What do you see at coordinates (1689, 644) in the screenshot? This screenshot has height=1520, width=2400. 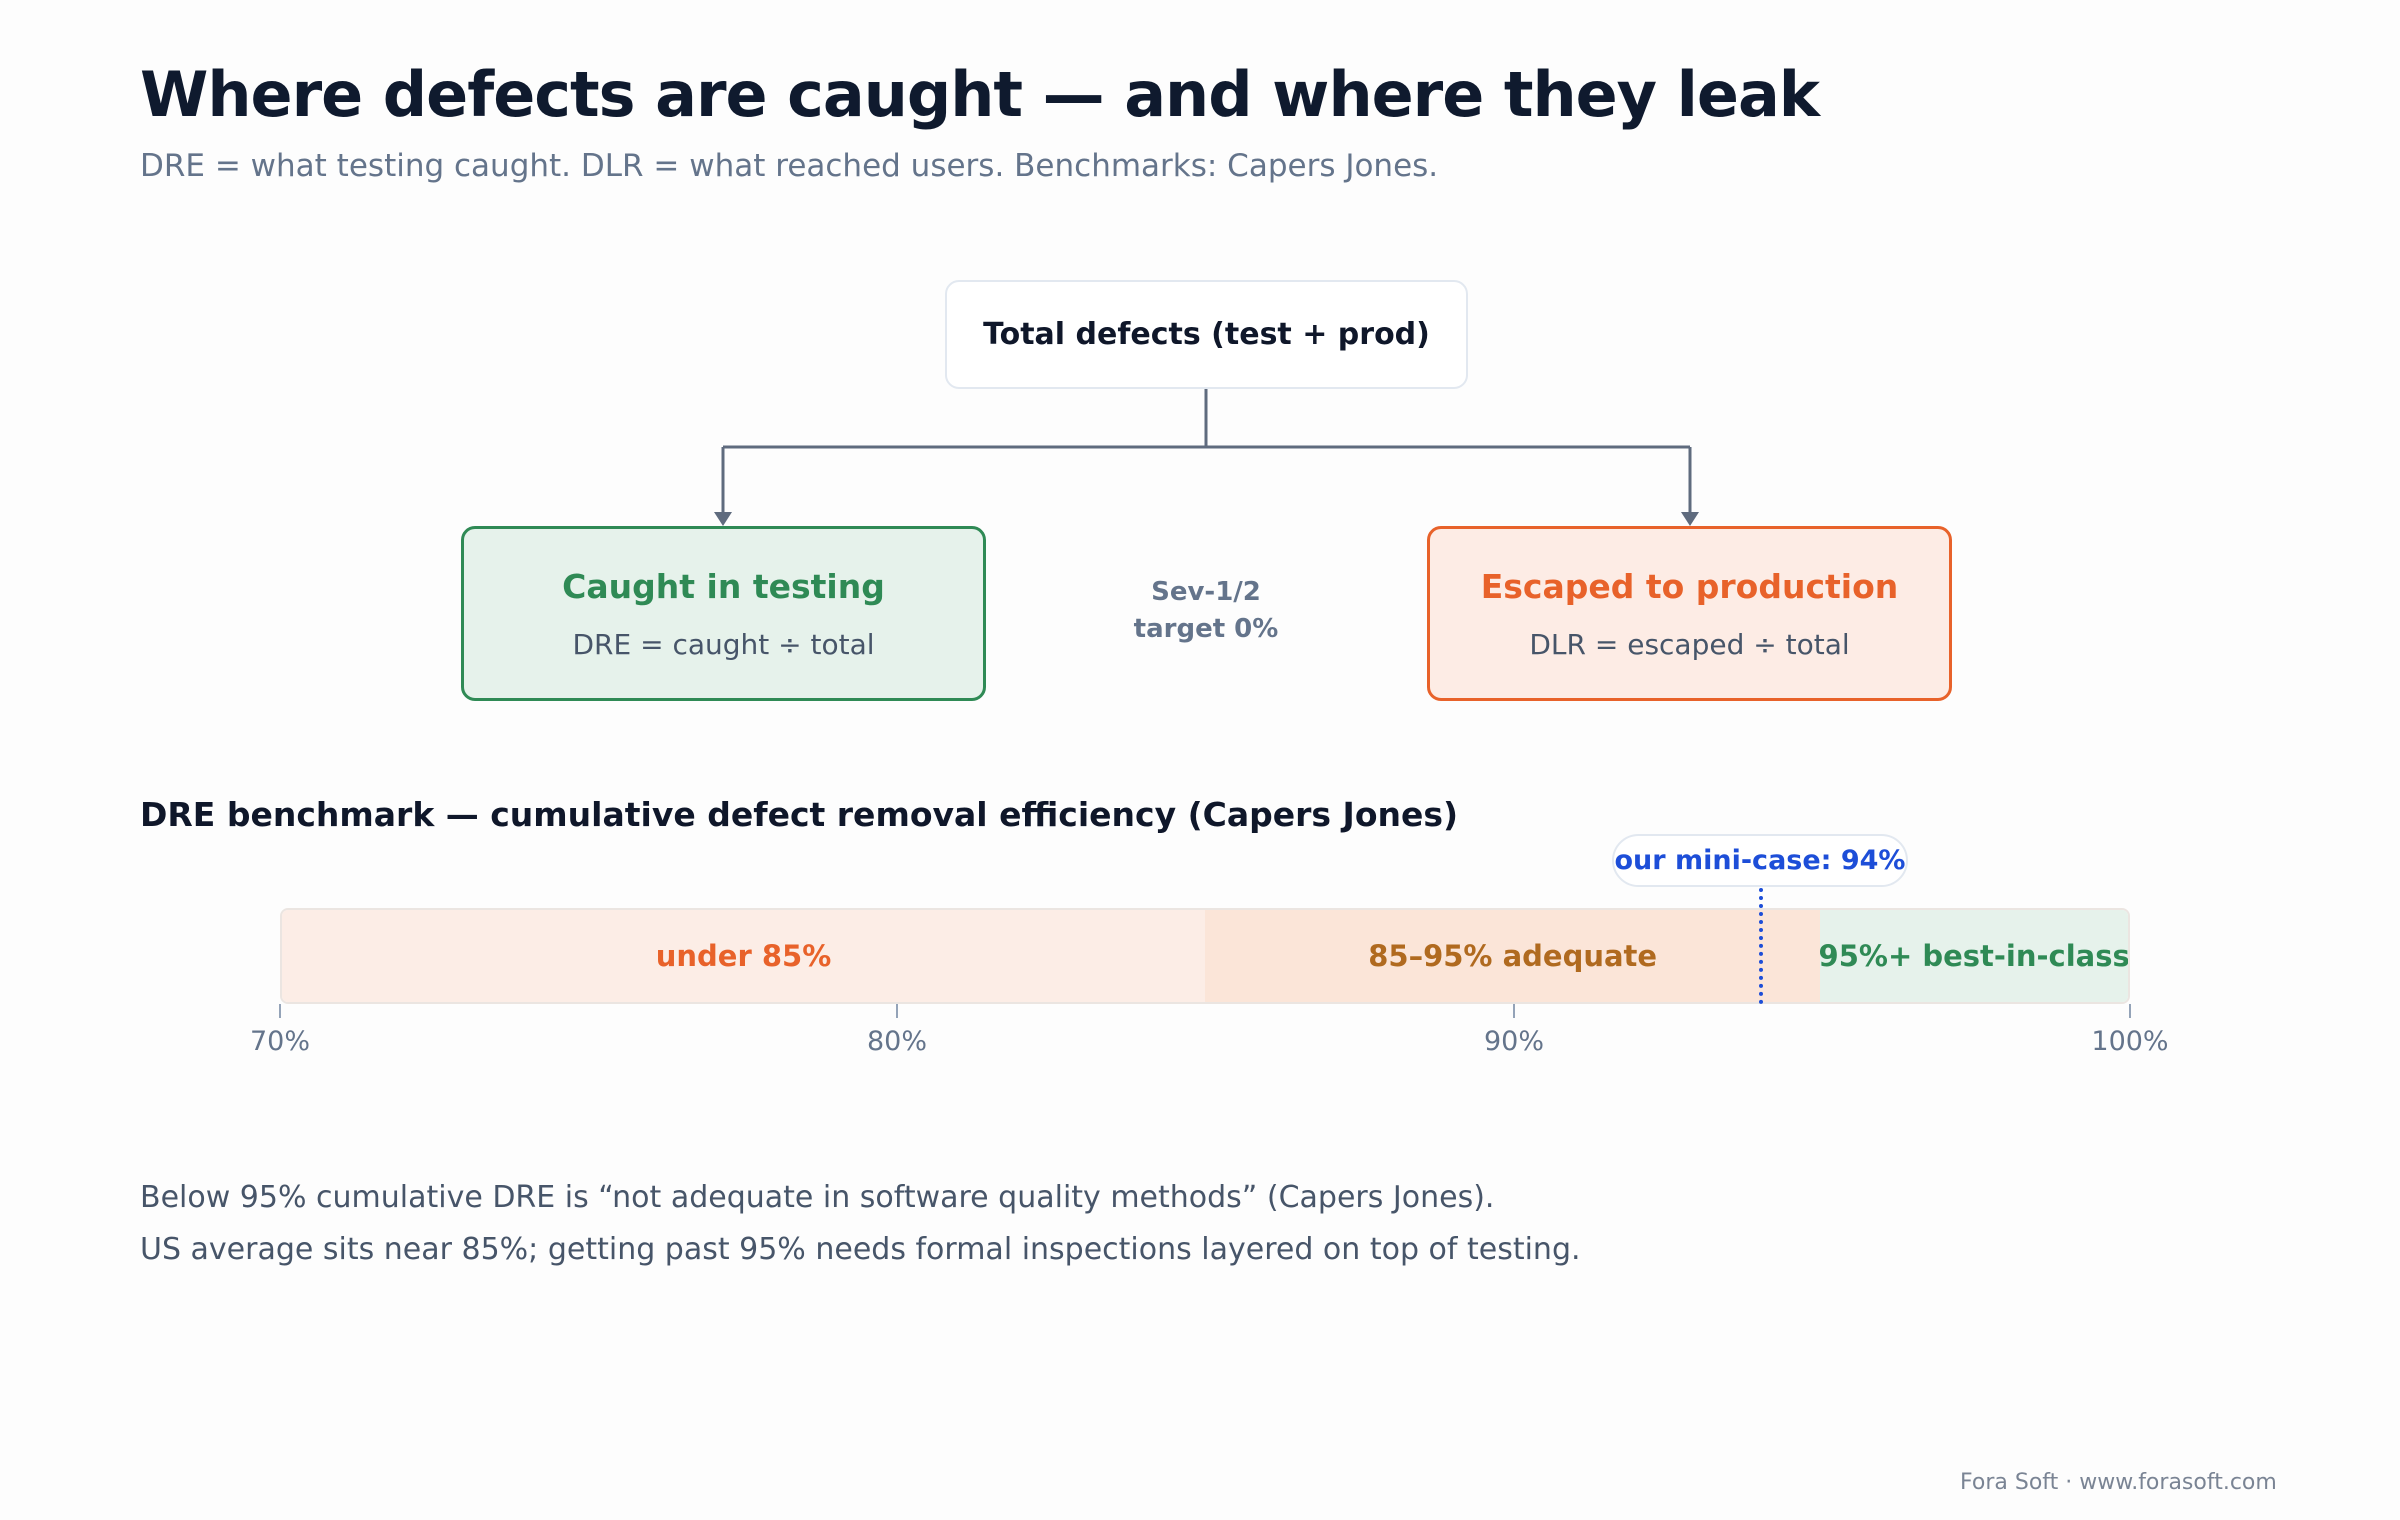 I see `dlr-formula: DLR = escaped ÷ total` at bounding box center [1689, 644].